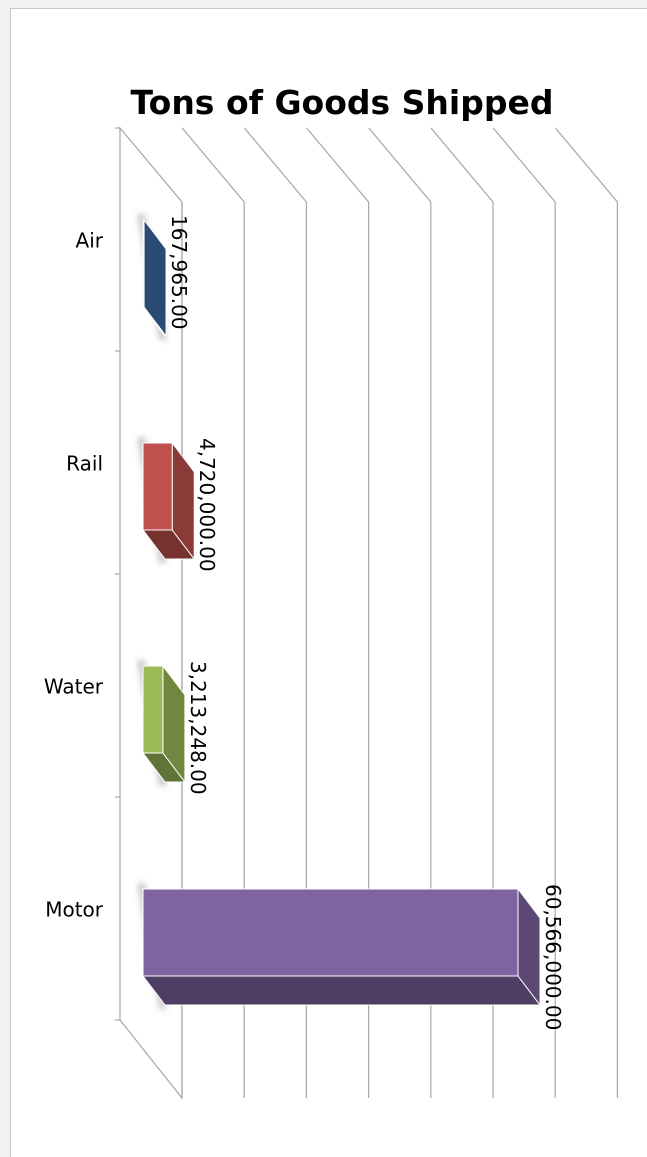  What do you see at coordinates (155, 278) in the screenshot?
I see `bar-end-face` at bounding box center [155, 278].